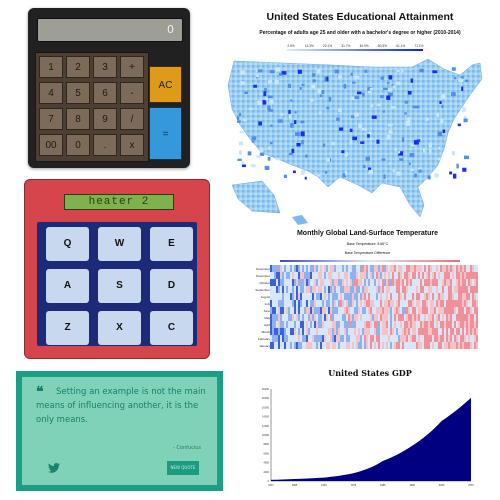 Image resolution: width=500 pixels, height=500 pixels. What do you see at coordinates (171, 244) in the screenshot?
I see `drum-pad-e: E` at bounding box center [171, 244].